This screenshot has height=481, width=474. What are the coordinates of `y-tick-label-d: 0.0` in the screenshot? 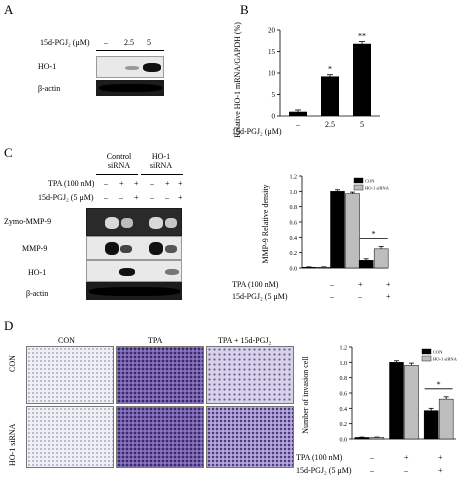 It's located at (344, 441).